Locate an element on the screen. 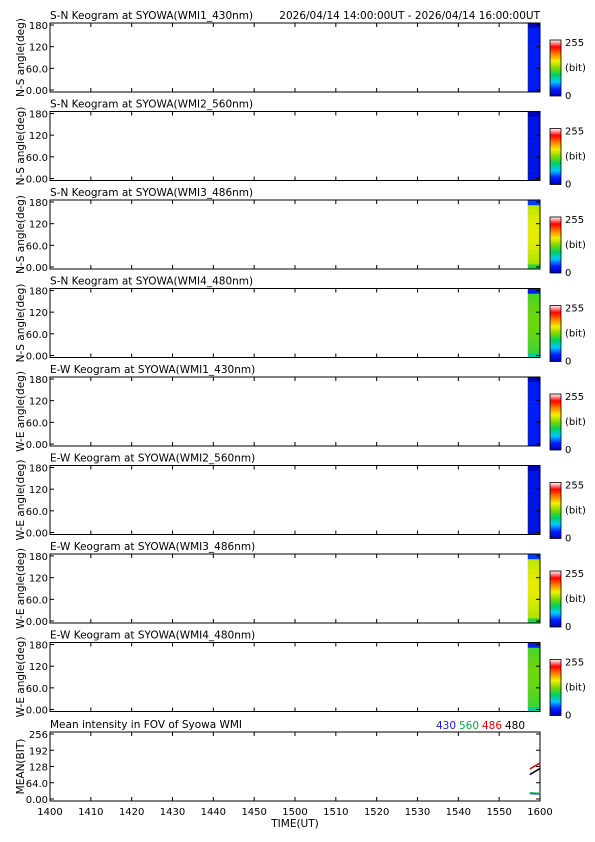 The image size is (595, 842). x-tick-label: 1450 is located at coordinates (253, 812).